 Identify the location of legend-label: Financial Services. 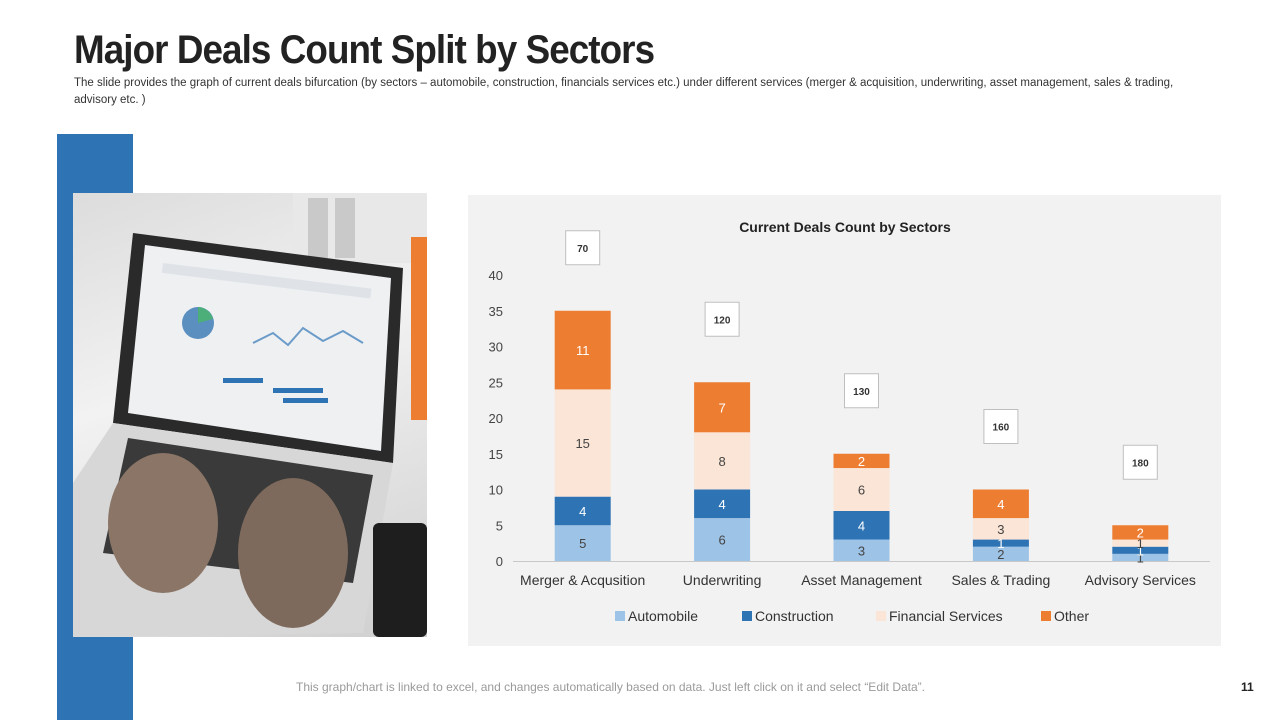
(946, 616).